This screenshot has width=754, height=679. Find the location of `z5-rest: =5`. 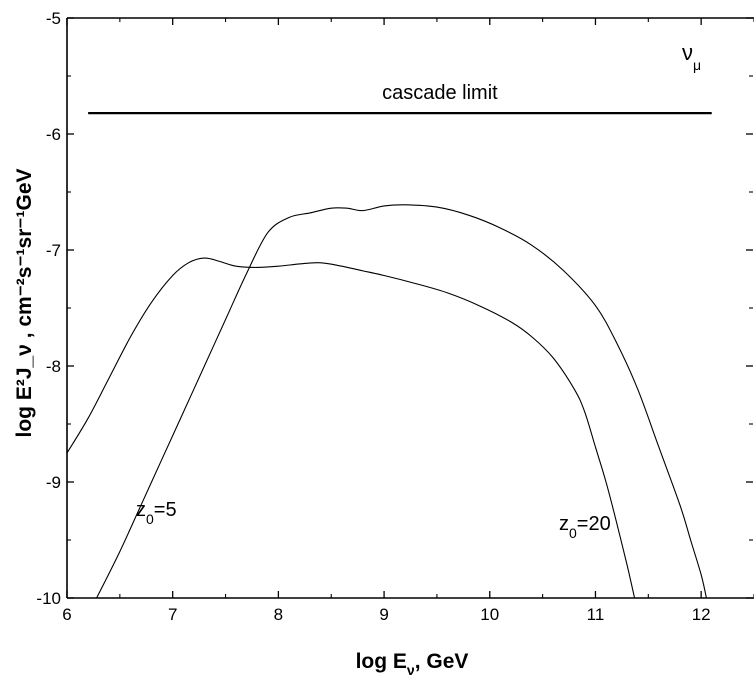

z5-rest: =5 is located at coordinates (165, 510).